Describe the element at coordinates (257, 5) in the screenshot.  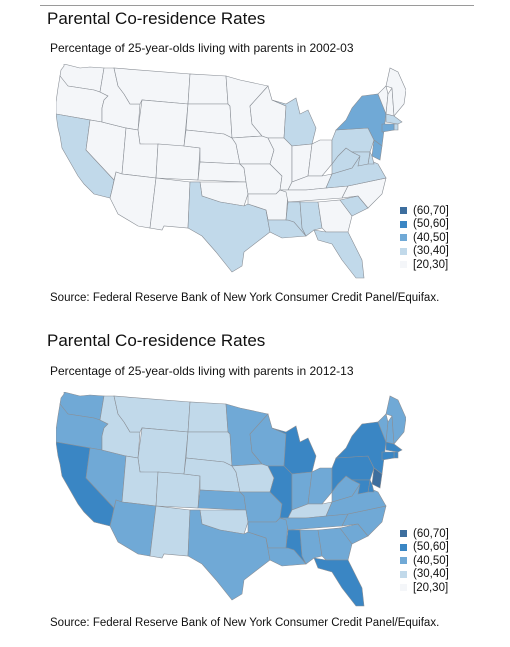
I see `top-rule` at that location.